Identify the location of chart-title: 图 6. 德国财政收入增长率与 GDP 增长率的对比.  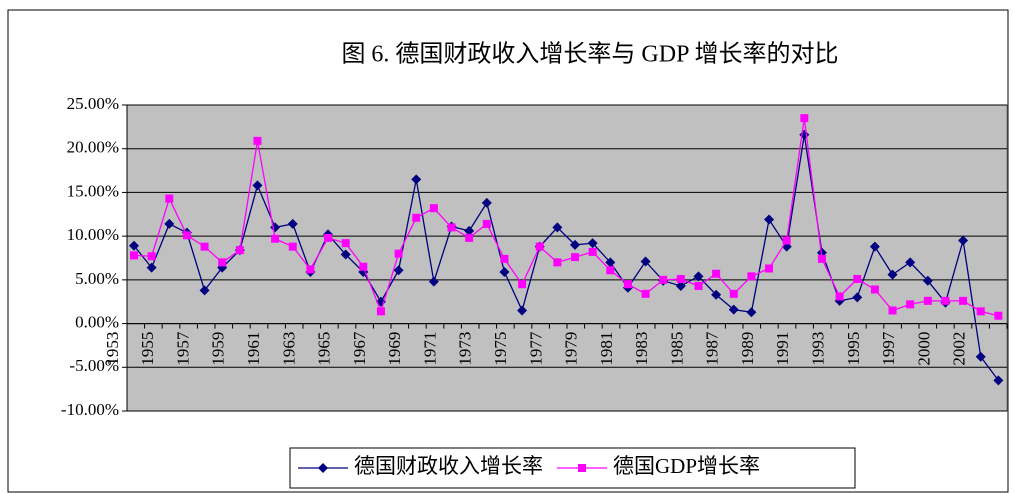
(589, 54).